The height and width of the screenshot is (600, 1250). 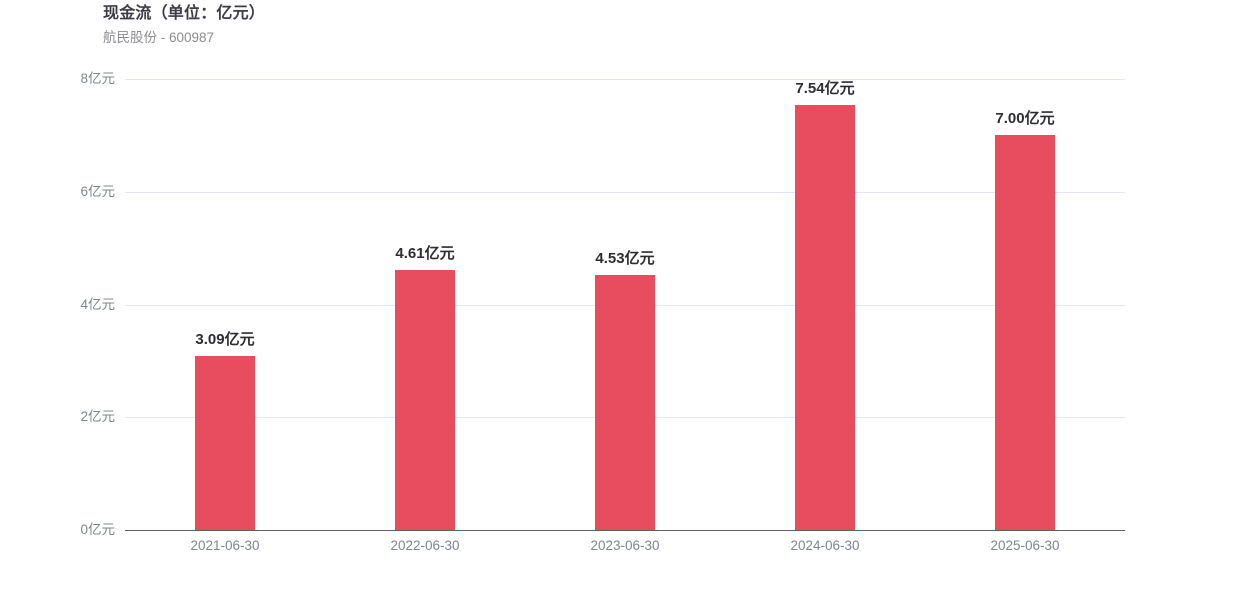 I want to click on y-axis-tick-label: 8亿元, so click(x=97, y=78).